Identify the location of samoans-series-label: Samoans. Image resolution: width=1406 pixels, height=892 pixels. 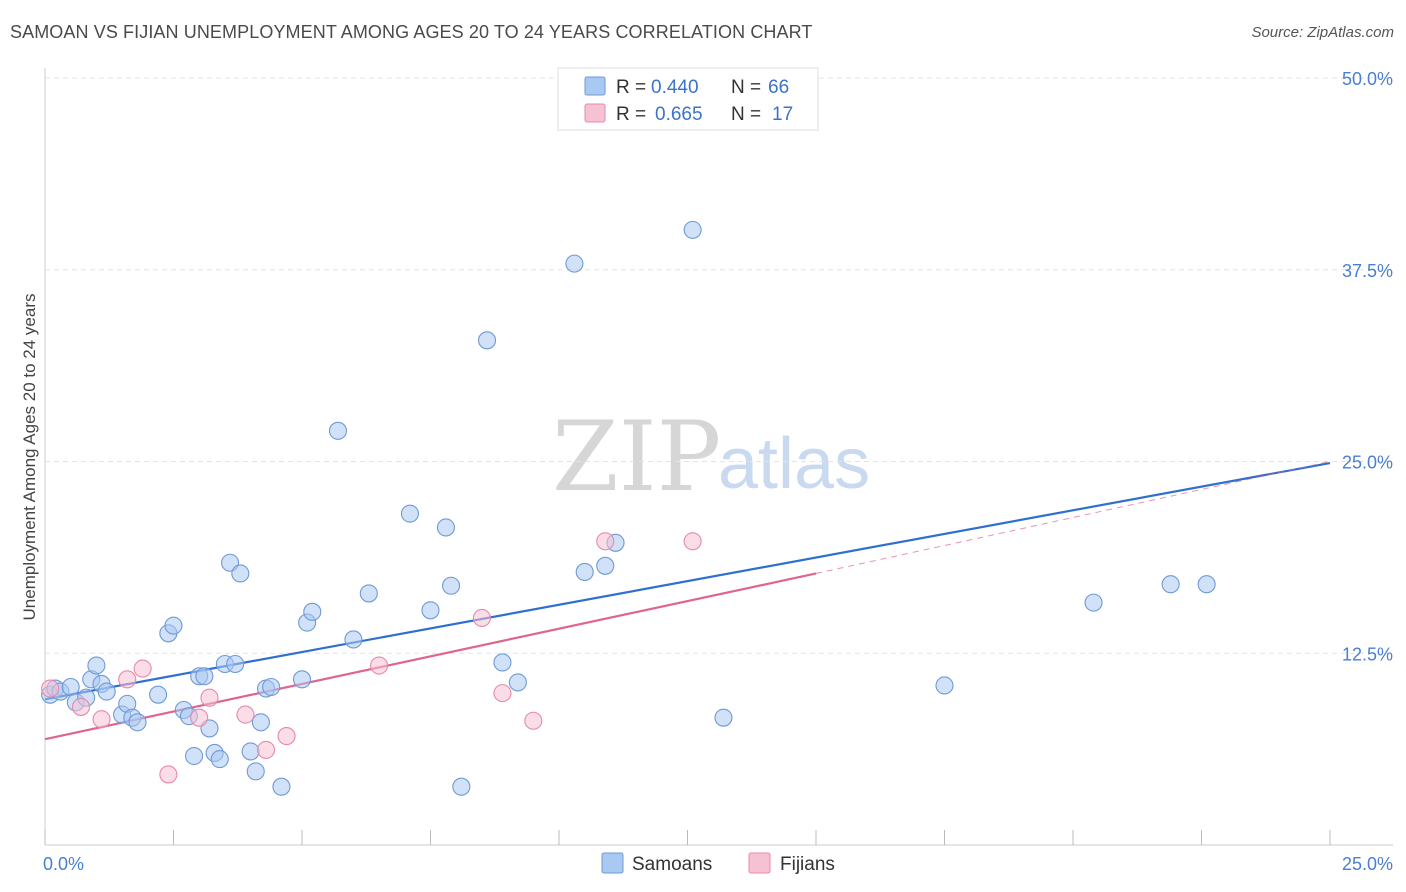
(672, 864).